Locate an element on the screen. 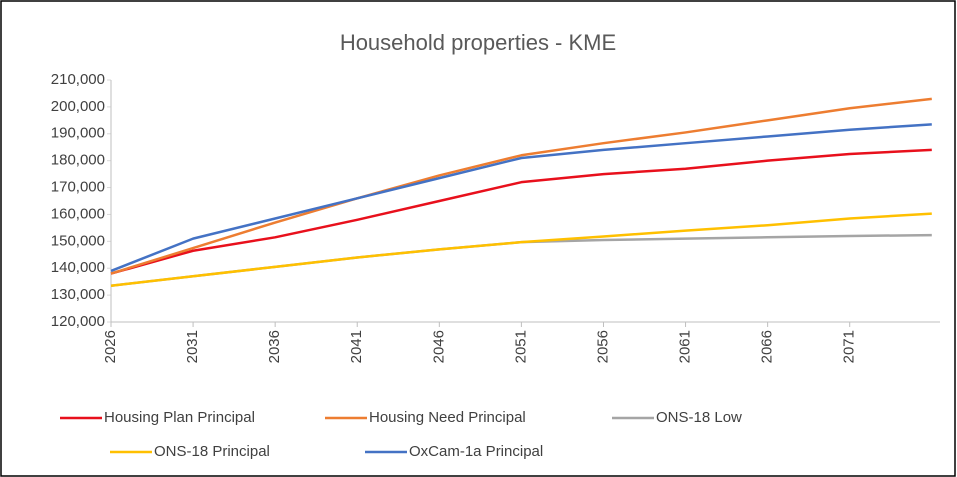 This screenshot has width=957, height=477. x-tick-label: 2031 is located at coordinates (192, 346).